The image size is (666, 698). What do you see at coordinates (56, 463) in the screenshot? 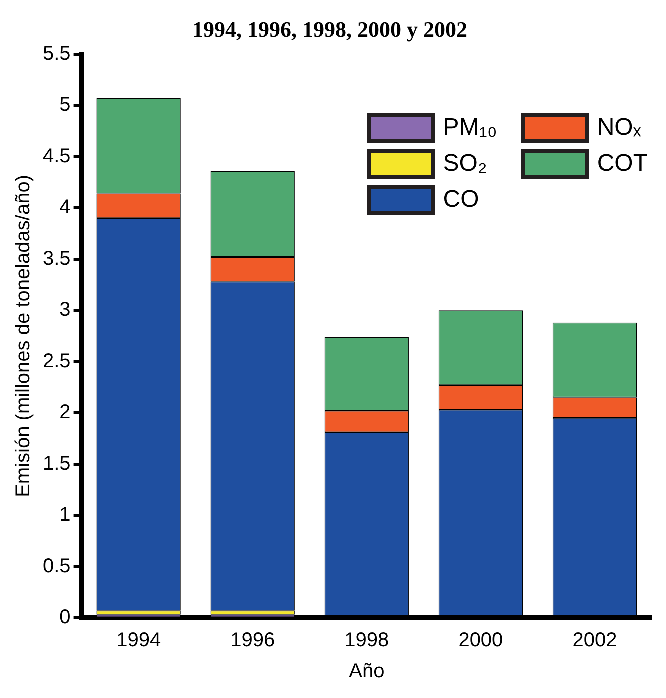
I see `y-tick-label: 1.5` at bounding box center [56, 463].